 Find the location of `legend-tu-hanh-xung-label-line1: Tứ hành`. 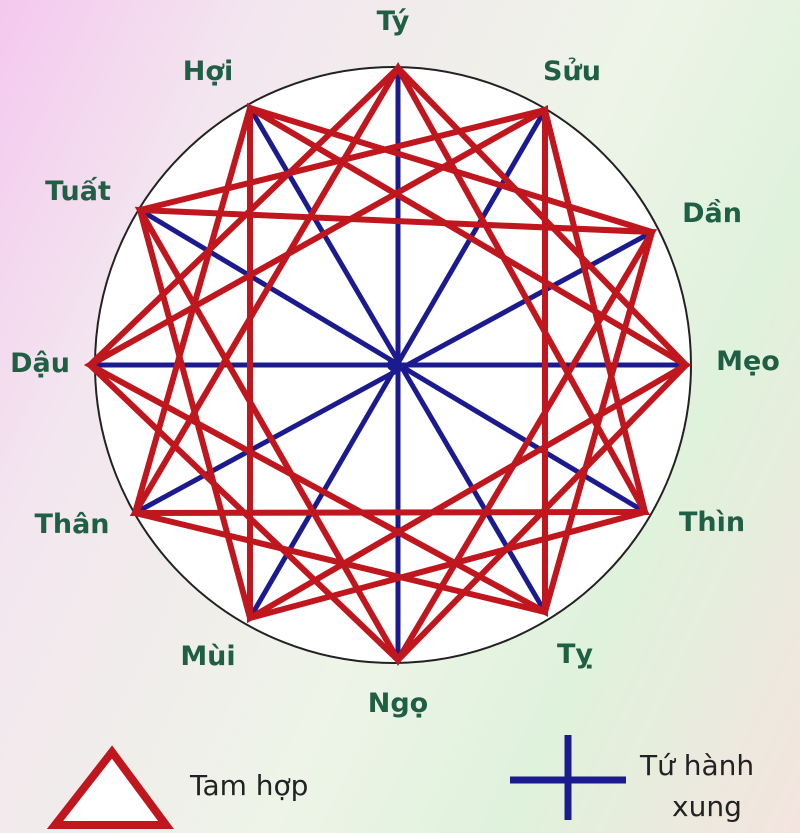

legend-tu-hanh-xung-label-line1: Tứ hành is located at coordinates (696, 765).